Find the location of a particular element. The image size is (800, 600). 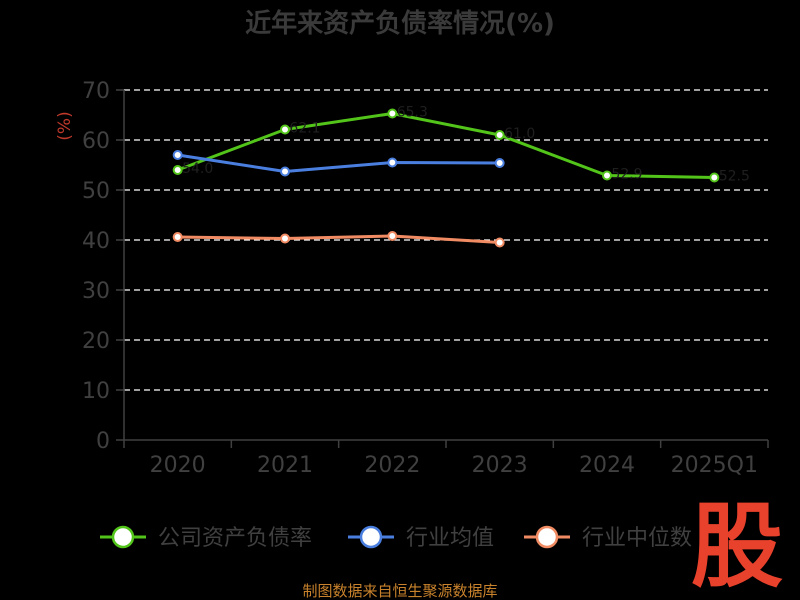

y-tick-label: 70 is located at coordinates (96, 91).